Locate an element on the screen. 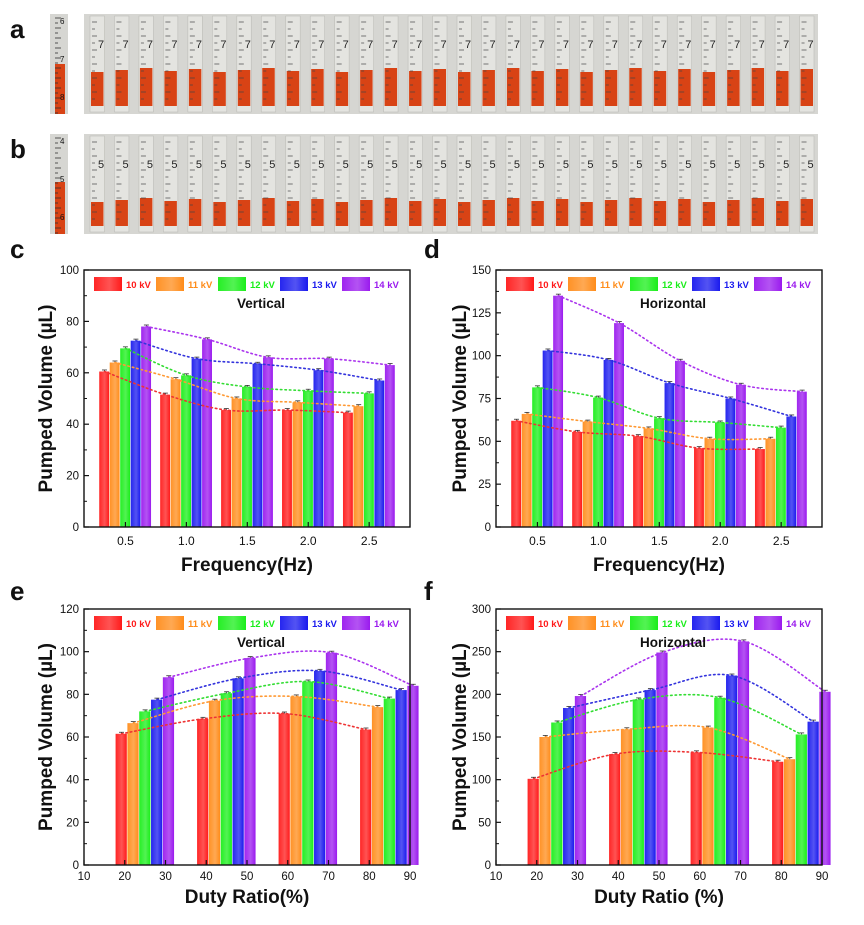 The height and width of the screenshot is (925, 864). legend-label: 13 kV is located at coordinates (324, 285).